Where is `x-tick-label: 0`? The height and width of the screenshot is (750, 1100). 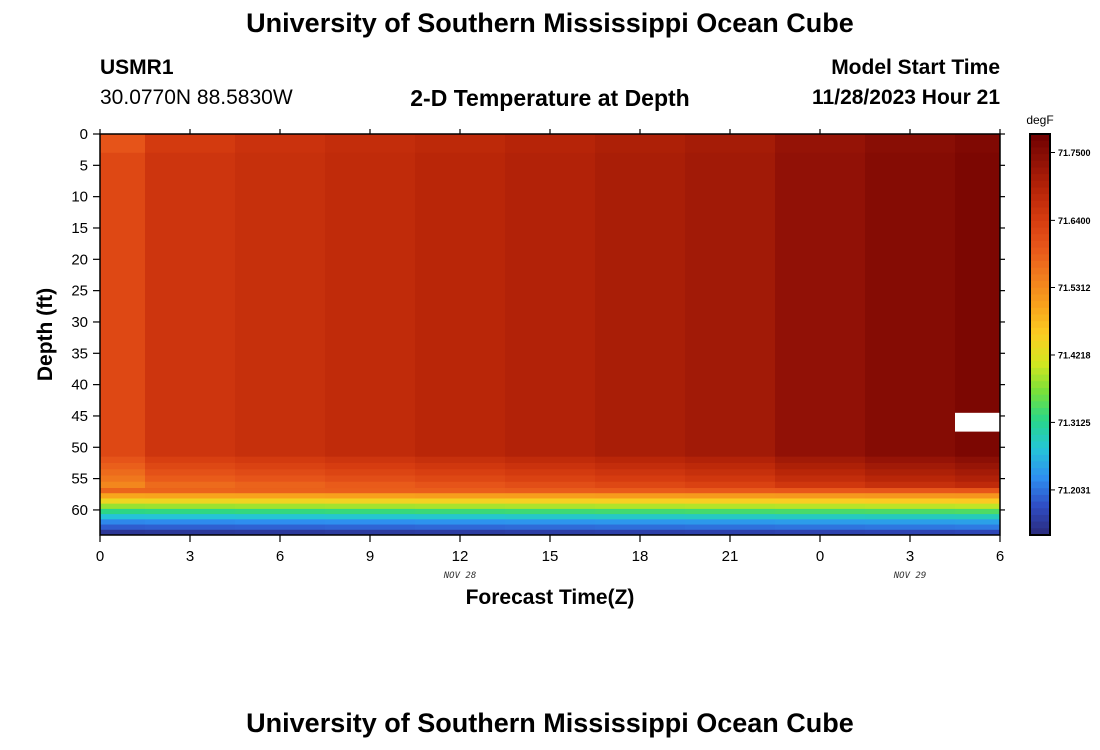 x-tick-label: 0 is located at coordinates (100, 556).